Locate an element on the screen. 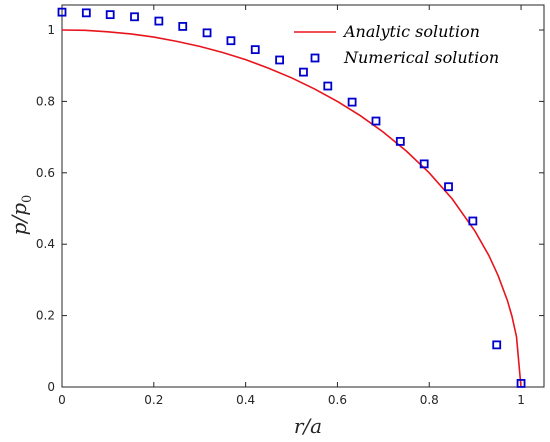  y-tick-label: 0.2 is located at coordinates (45, 316).